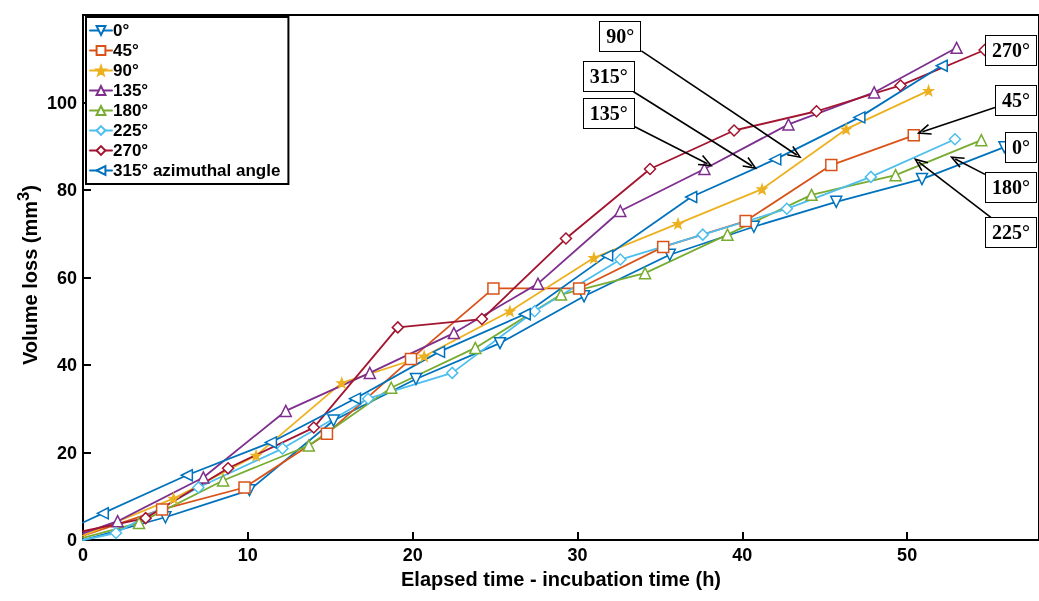 Image resolution: width=1039 pixels, height=601 pixels. Describe the element at coordinates (66, 190) in the screenshot. I see `y-tick-label: 80` at that location.